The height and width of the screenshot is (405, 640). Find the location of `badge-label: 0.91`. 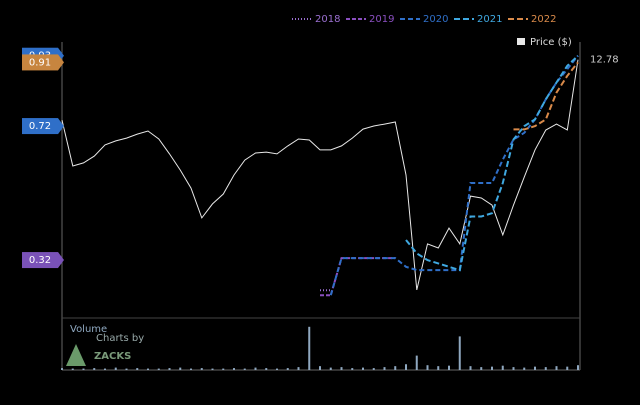

badge-label: 0.91 is located at coordinates (40, 62).